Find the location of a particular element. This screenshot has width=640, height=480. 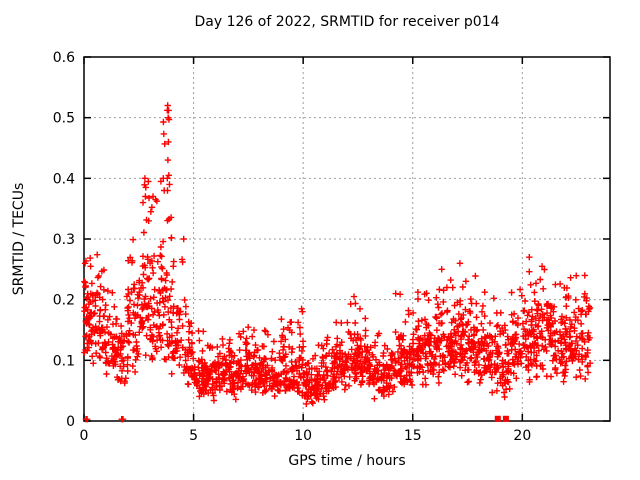

x-tick-label: 0 is located at coordinates (84, 436).